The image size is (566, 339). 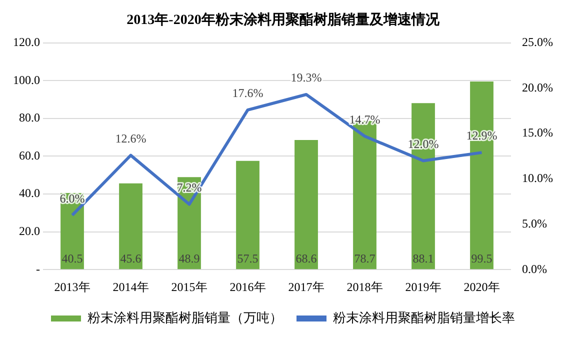 I want to click on data-label: 68.6, so click(x=306, y=258).